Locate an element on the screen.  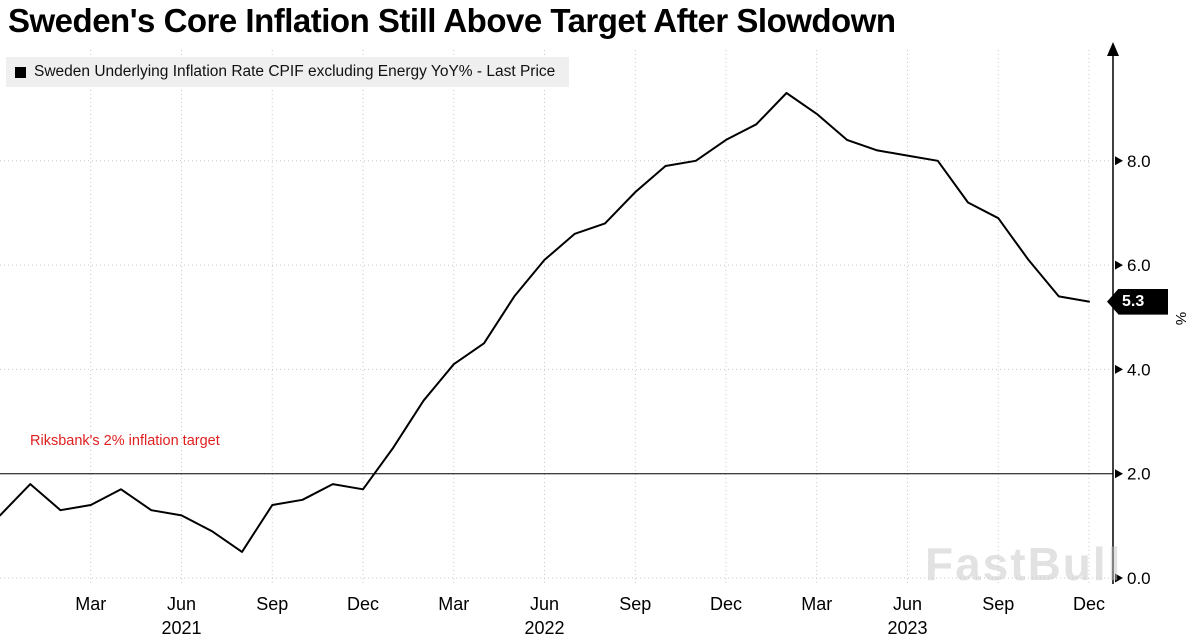
y-axis-unit-label: % is located at coordinates (1181, 318).